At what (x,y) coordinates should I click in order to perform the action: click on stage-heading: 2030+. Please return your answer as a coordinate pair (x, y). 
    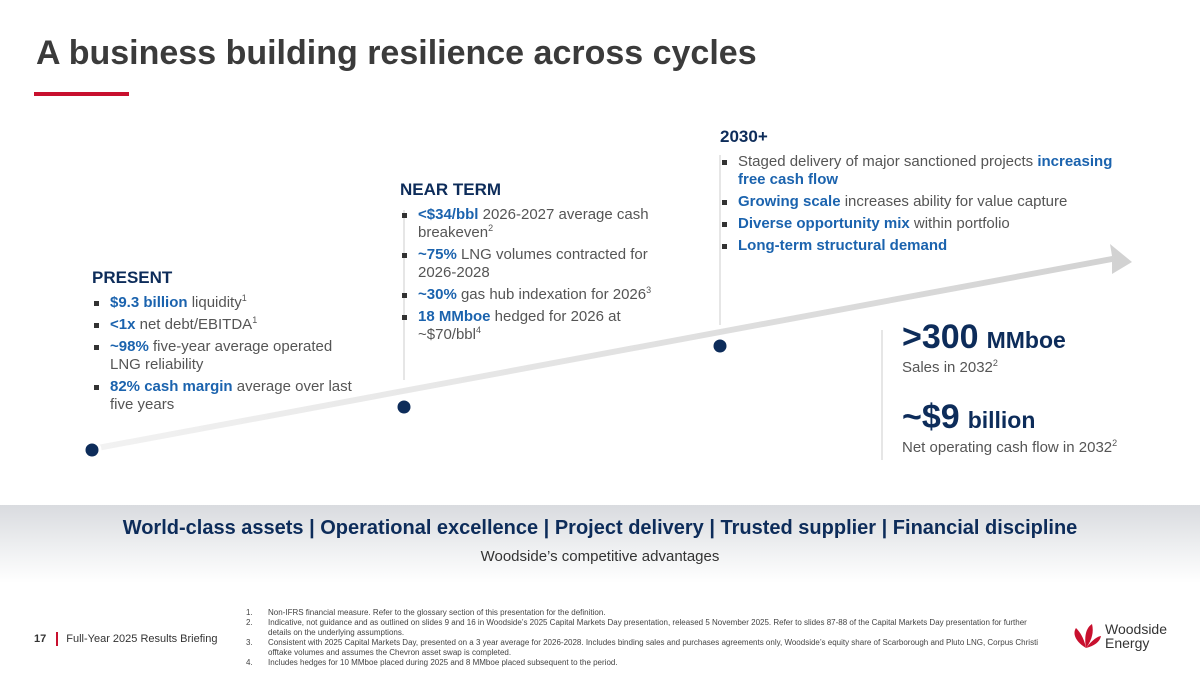
    Looking at the image, I should click on (744, 136).